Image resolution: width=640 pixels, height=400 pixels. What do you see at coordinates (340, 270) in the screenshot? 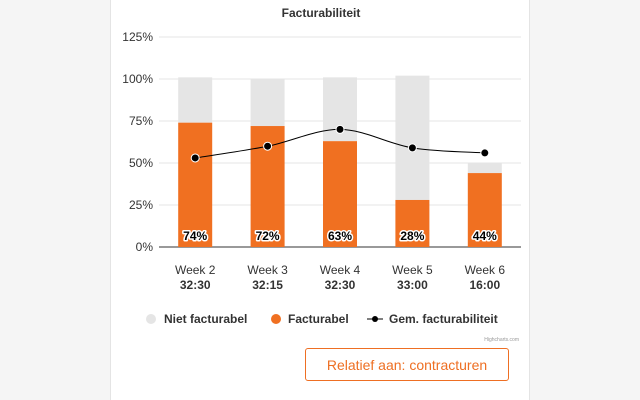
I see `x-category-label: Week 4` at bounding box center [340, 270].